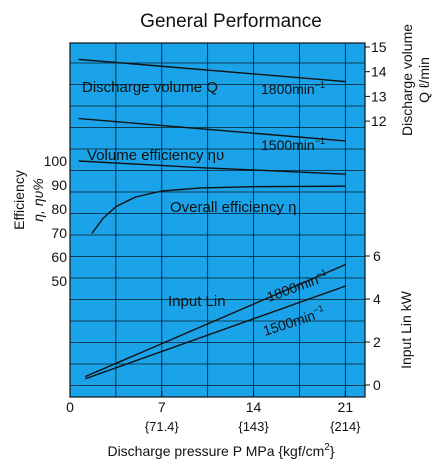 The height and width of the screenshot is (464, 432). I want to click on x-axis-label: Discharge pressure P MPa {kgf/cm2}, so click(220, 450).